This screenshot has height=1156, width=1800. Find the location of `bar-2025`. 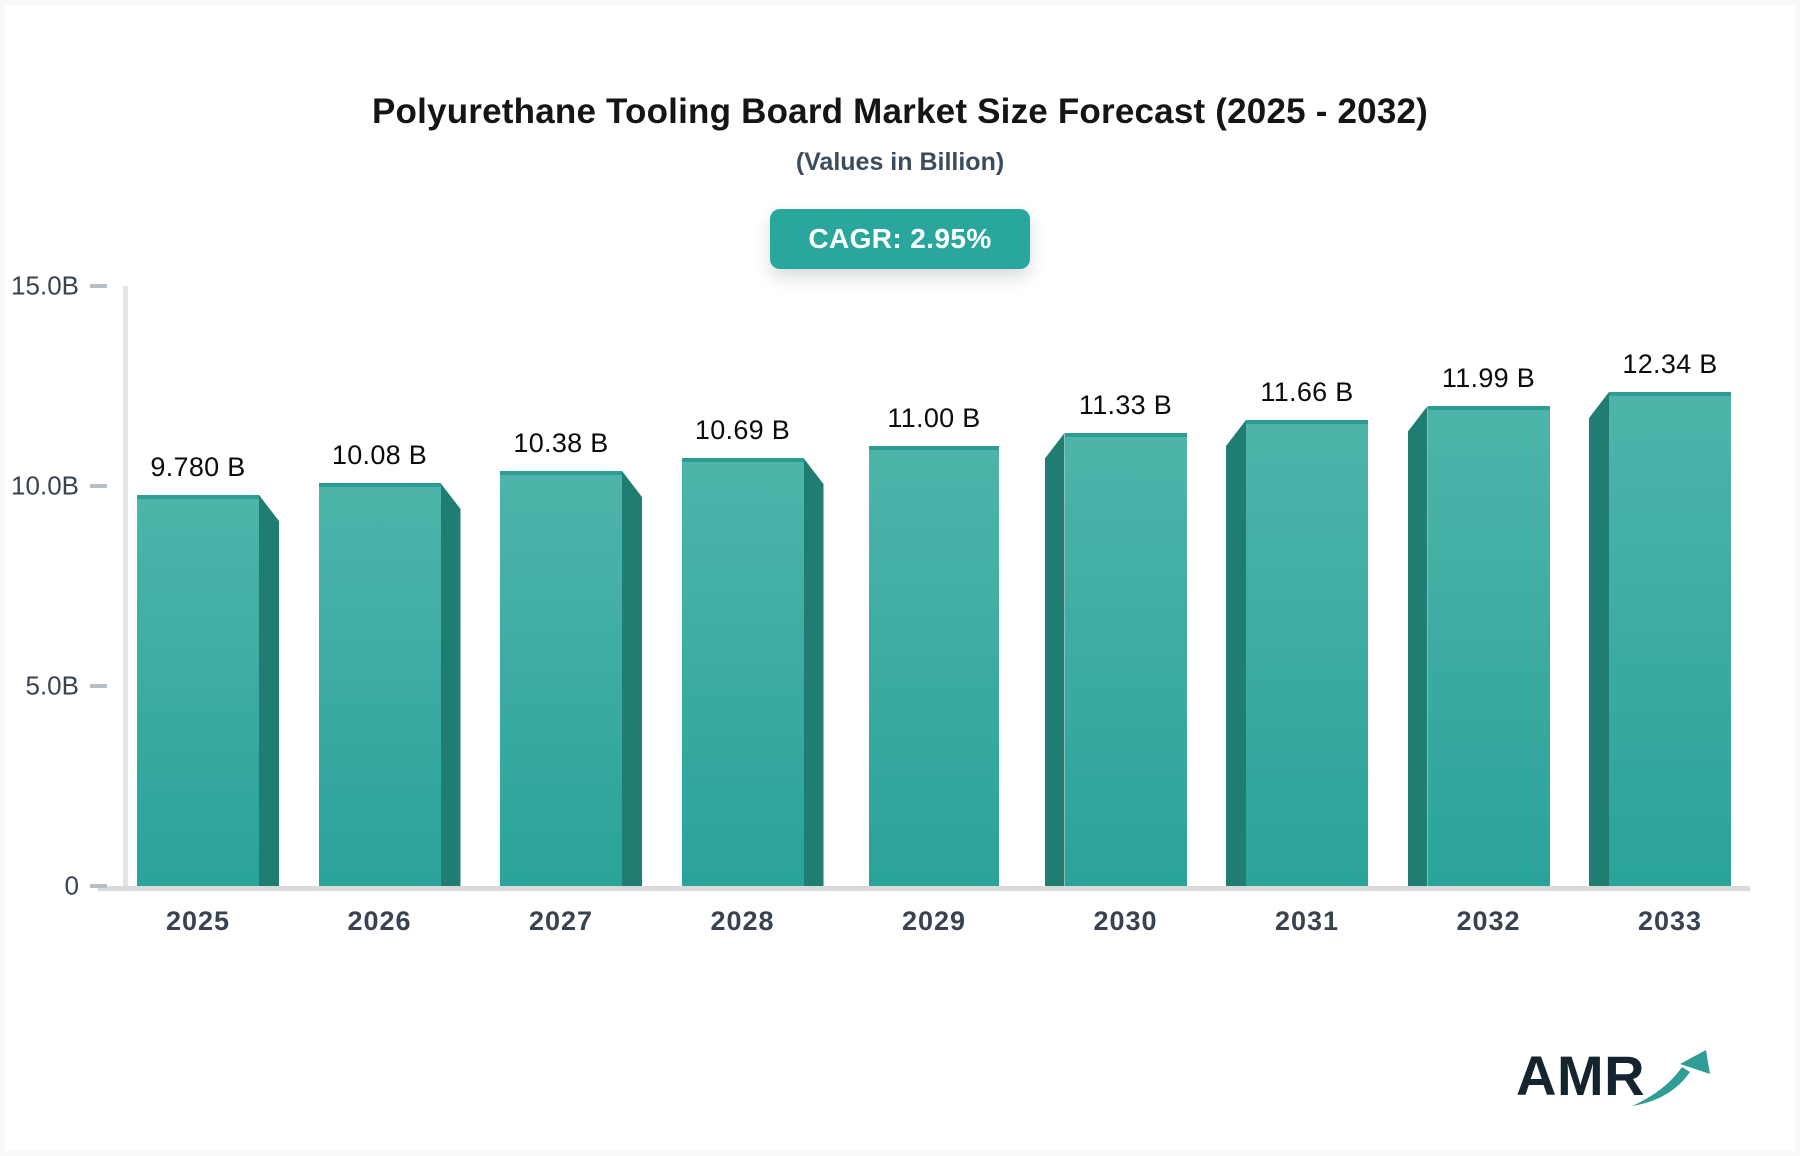

bar-2025 is located at coordinates (198, 690).